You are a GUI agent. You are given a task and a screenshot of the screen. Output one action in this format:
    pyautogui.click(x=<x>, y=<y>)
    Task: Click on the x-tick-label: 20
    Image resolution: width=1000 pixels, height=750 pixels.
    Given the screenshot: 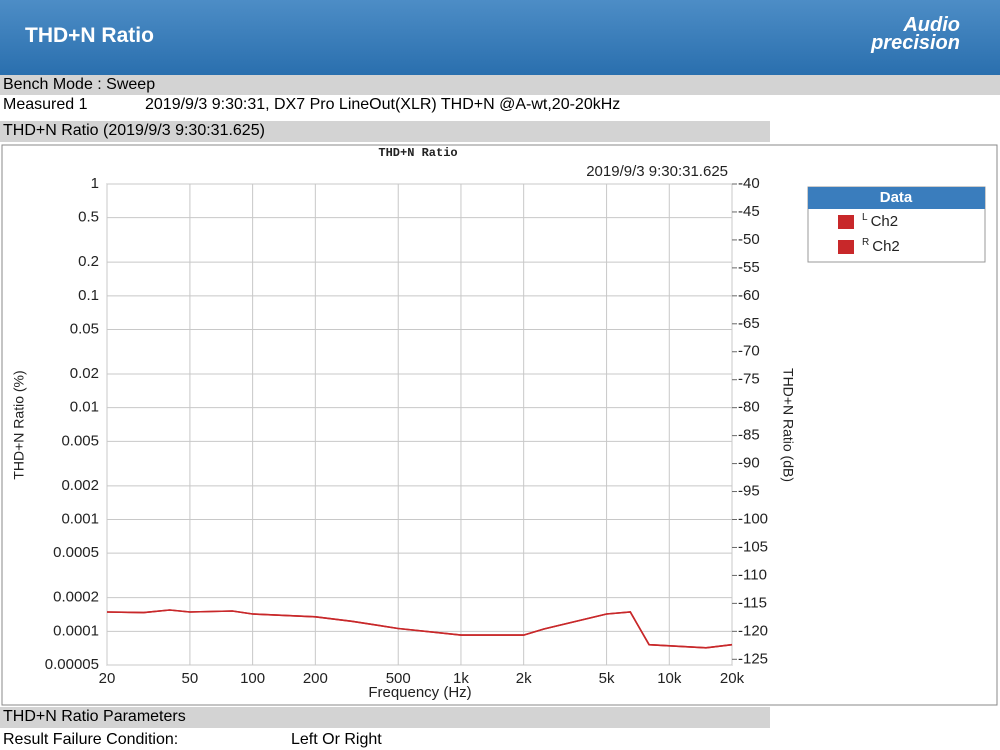 What is the action you would take?
    pyautogui.click(x=107, y=678)
    